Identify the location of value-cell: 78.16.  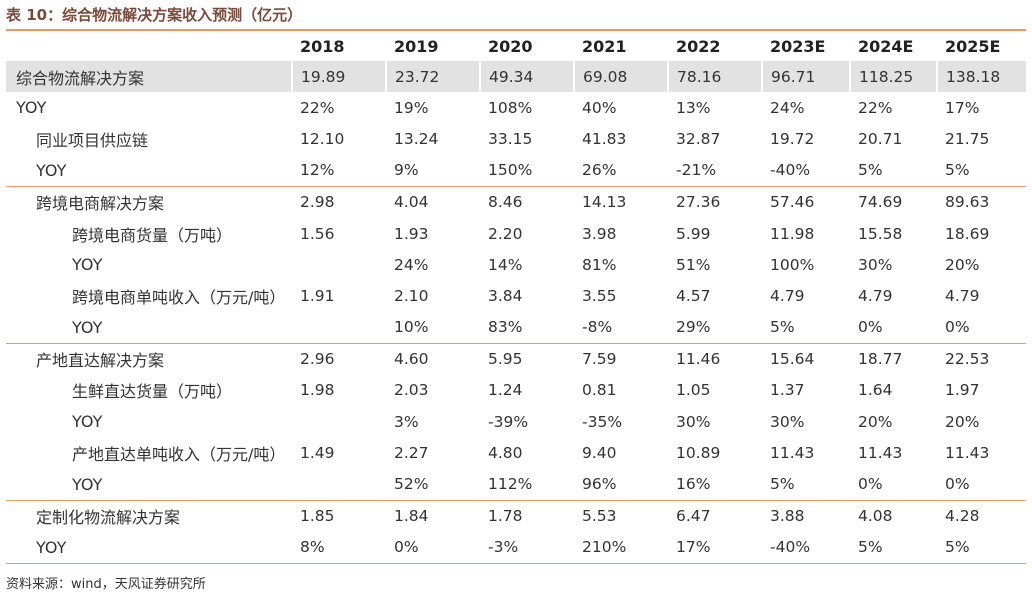
(715, 77).